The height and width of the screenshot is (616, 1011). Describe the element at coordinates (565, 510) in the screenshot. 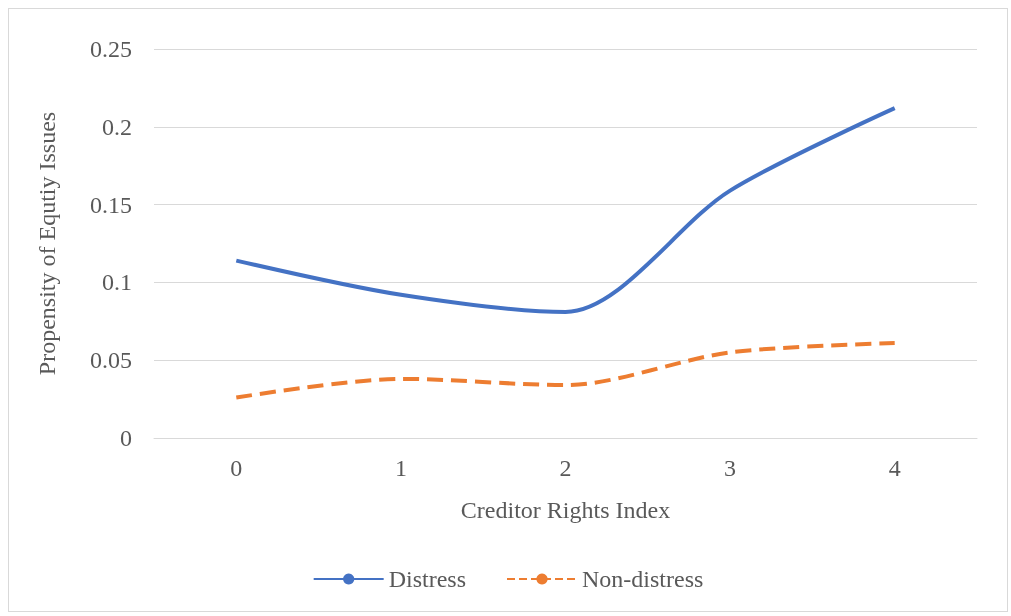

I see `x-axis-title: Creditor Rights Index` at that location.